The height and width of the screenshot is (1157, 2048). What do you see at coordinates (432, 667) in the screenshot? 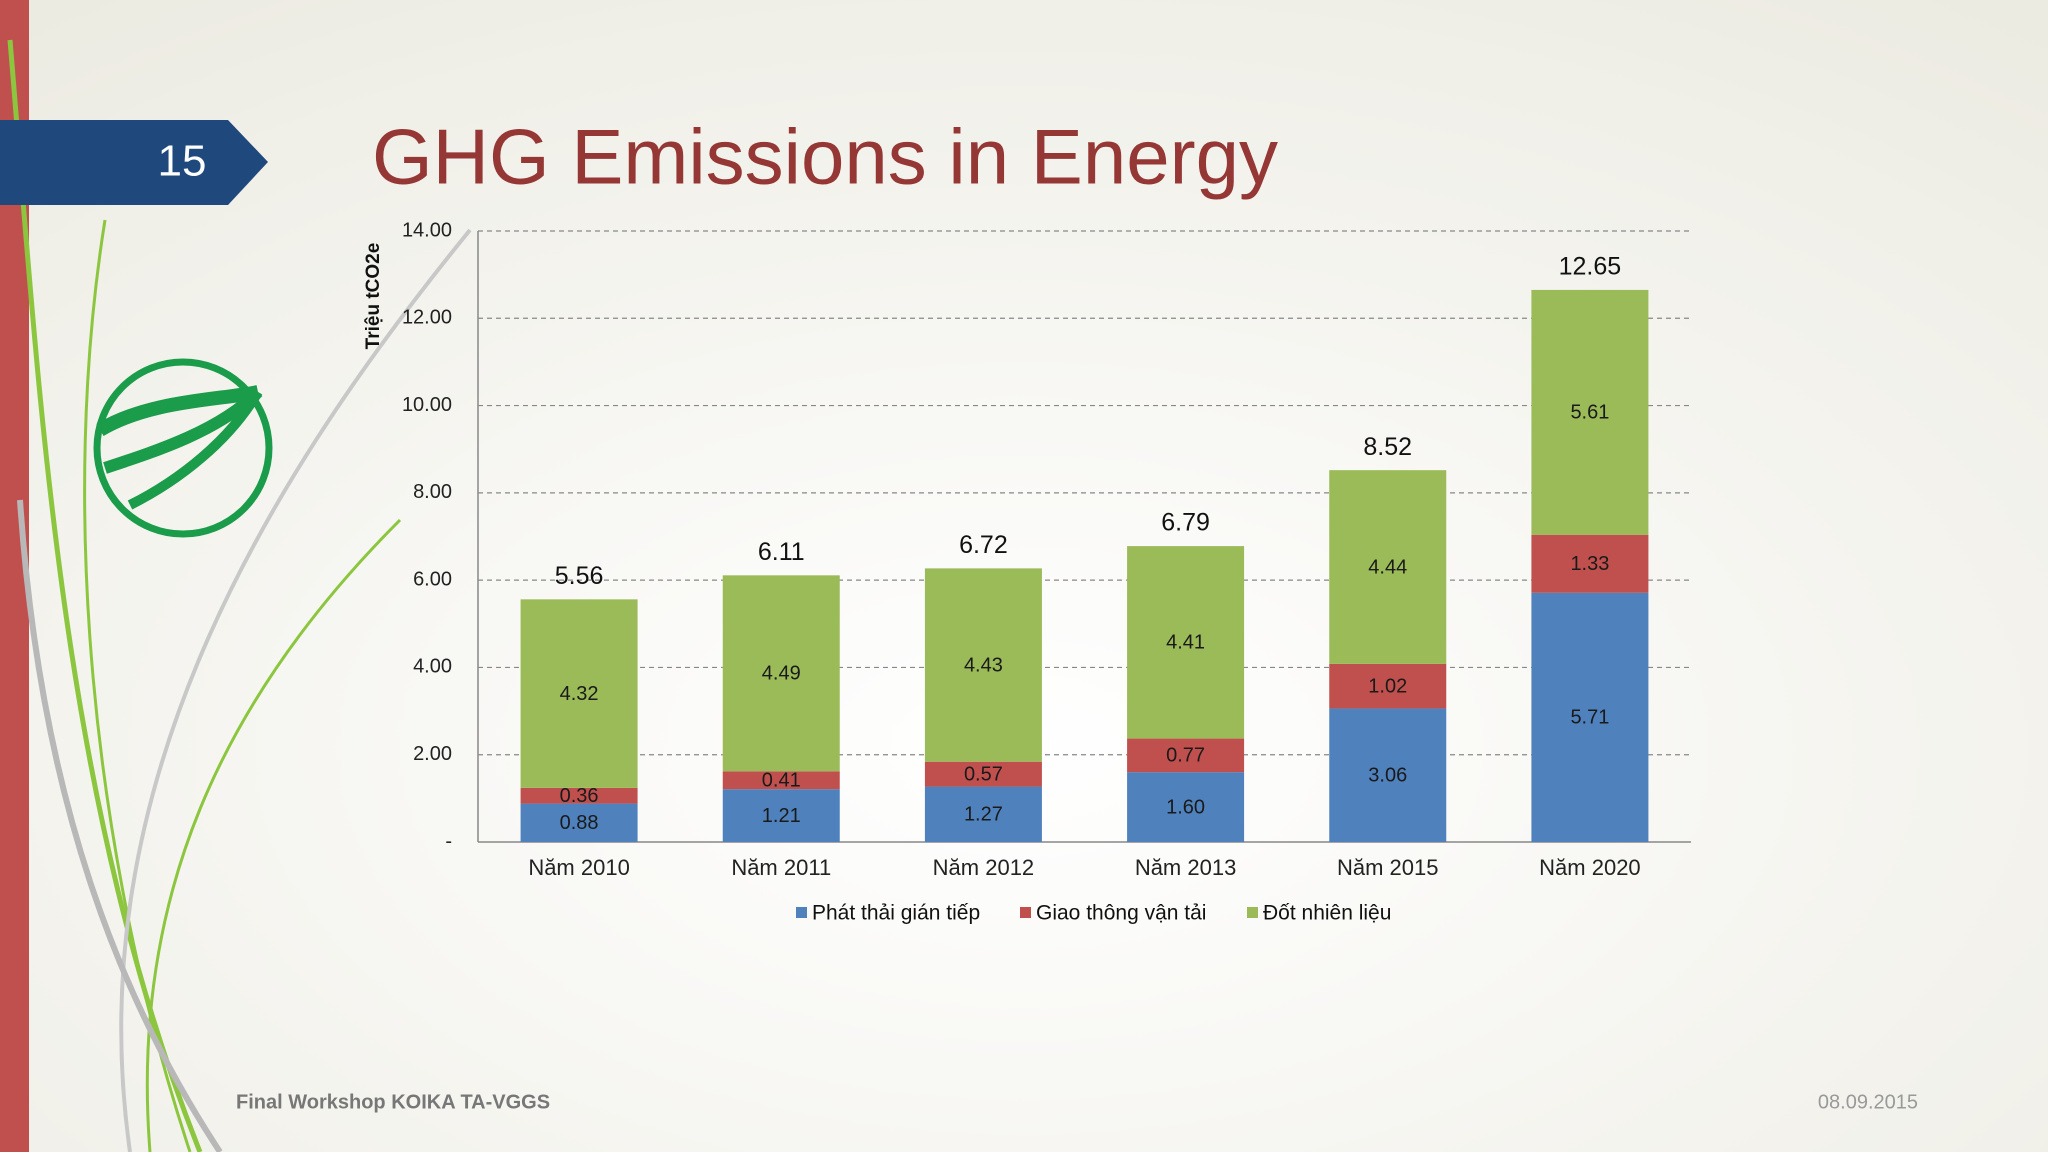
I see `y-tick-label: 4.00` at bounding box center [432, 667].